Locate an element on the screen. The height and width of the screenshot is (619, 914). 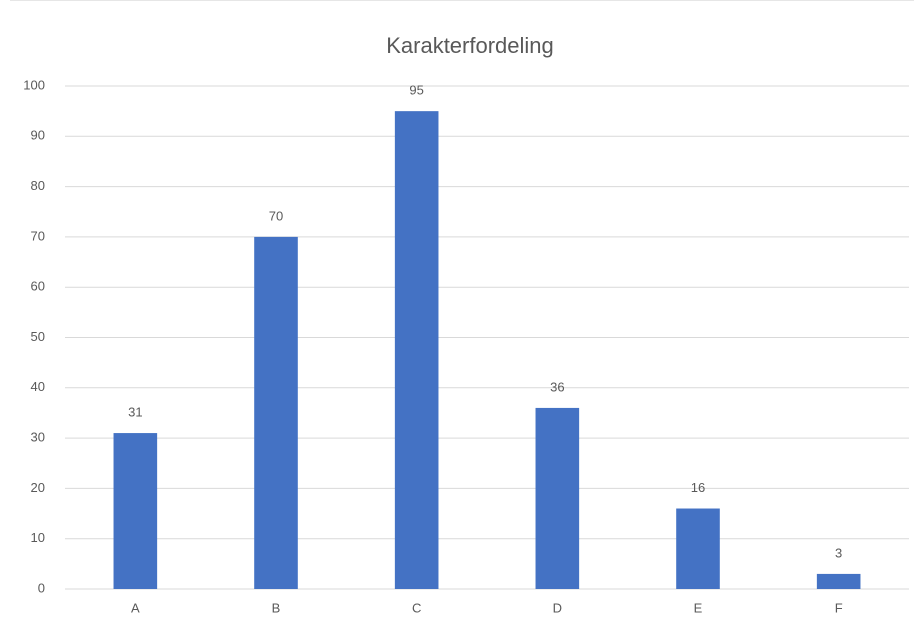
y-tick-label: 30 is located at coordinates (38, 437).